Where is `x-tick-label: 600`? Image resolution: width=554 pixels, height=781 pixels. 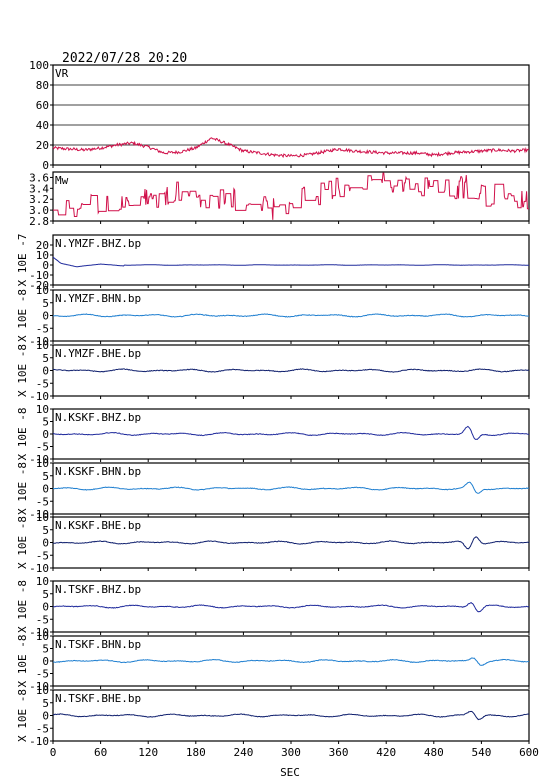 x-tick-label: 600 is located at coordinates (529, 752).